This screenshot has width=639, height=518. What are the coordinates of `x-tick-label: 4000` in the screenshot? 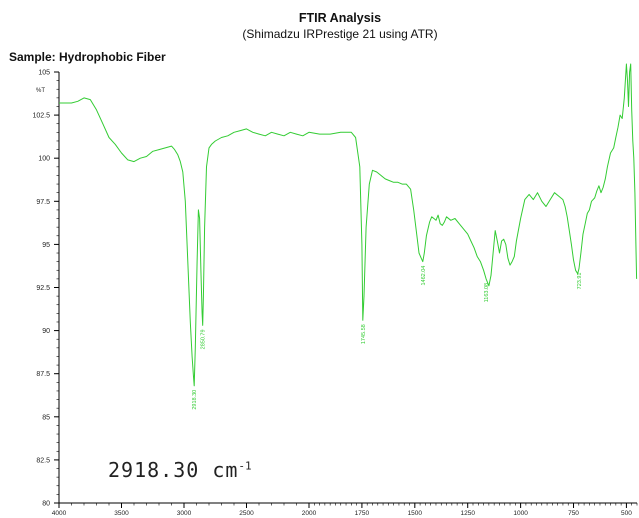 It's located at (59, 513).